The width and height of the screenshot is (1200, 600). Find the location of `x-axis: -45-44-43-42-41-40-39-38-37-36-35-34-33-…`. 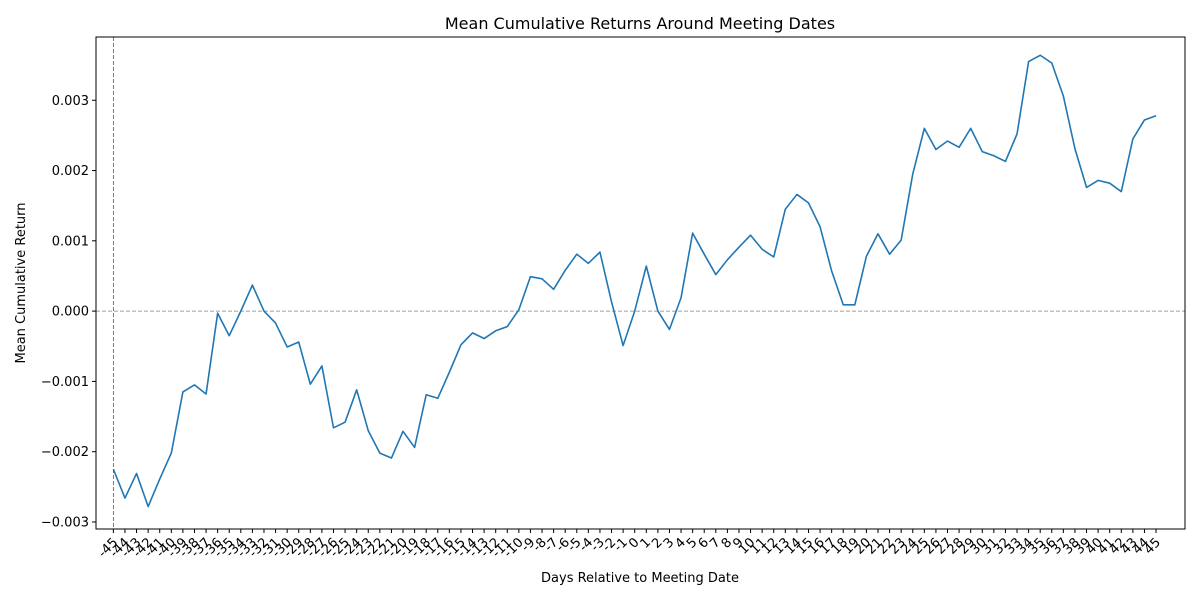

x-axis: -45-44-43-42-41-40-39-38-37-36-35-34-33-… is located at coordinates (630, 545).